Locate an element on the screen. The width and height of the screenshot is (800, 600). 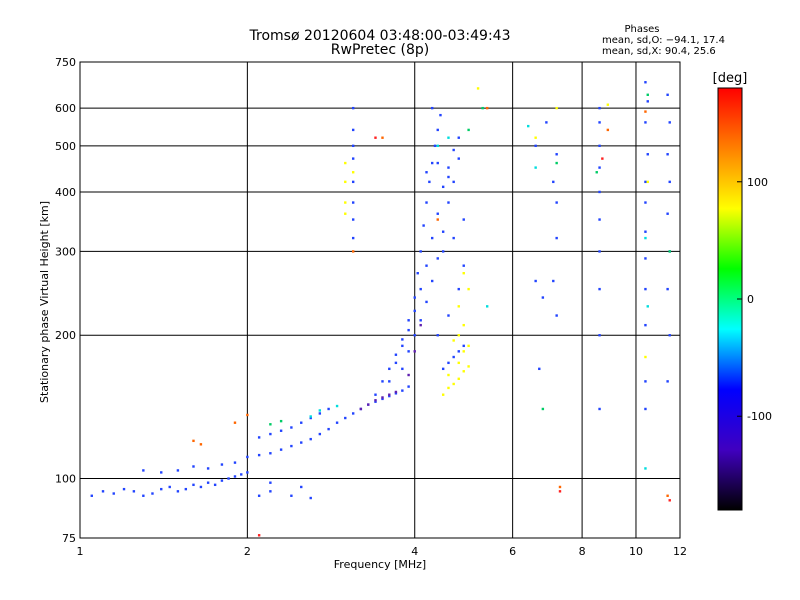
x-tick-label: 1 is located at coordinates (80, 551).